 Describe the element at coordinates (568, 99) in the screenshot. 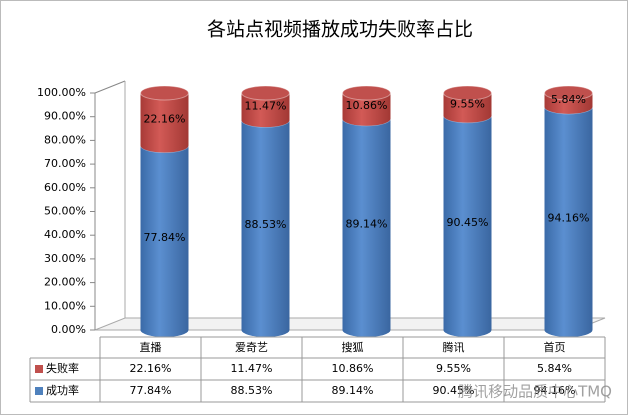

I see `value-label: 5.84%` at that location.